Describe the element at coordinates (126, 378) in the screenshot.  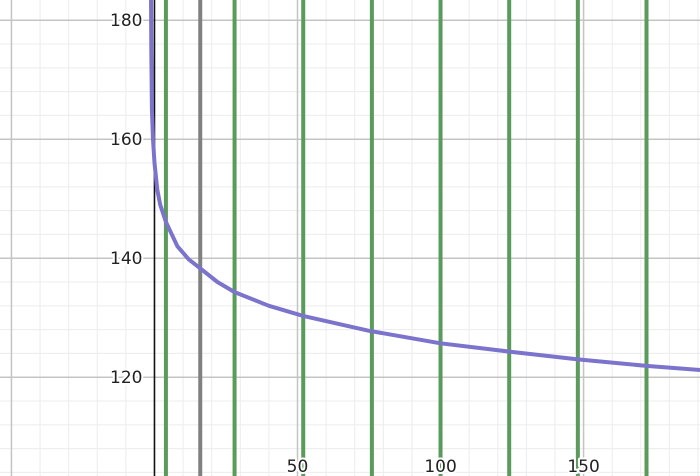
I see `y-tick-label: 120` at that location.